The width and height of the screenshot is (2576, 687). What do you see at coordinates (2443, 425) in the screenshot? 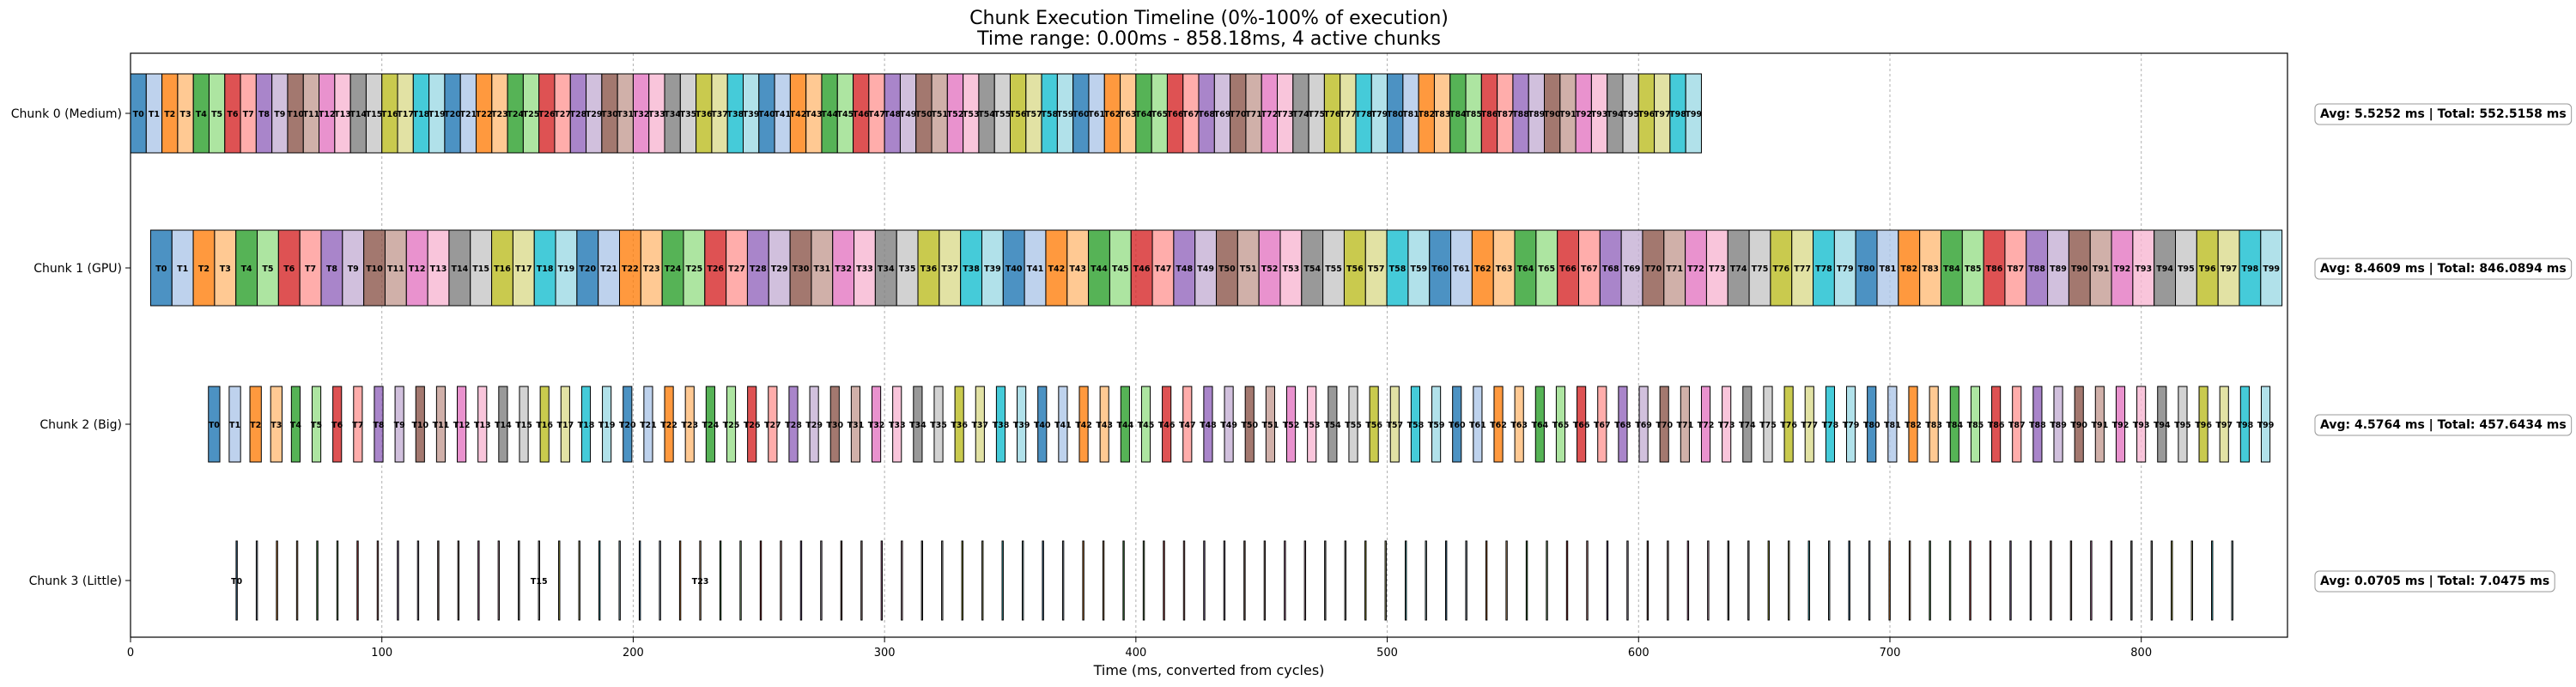
I see `chunk-summary: Avg: 4.5764 ms | Total: 457.6434 ms` at bounding box center [2443, 425].